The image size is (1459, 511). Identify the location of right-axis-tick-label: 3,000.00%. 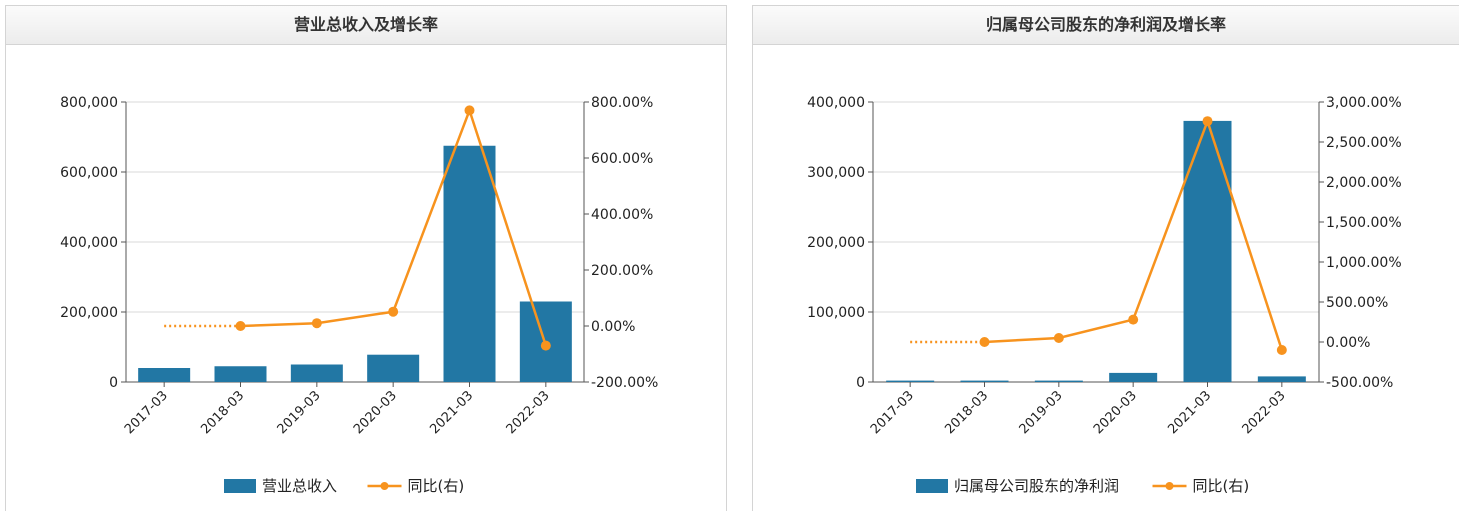
(1364, 103).